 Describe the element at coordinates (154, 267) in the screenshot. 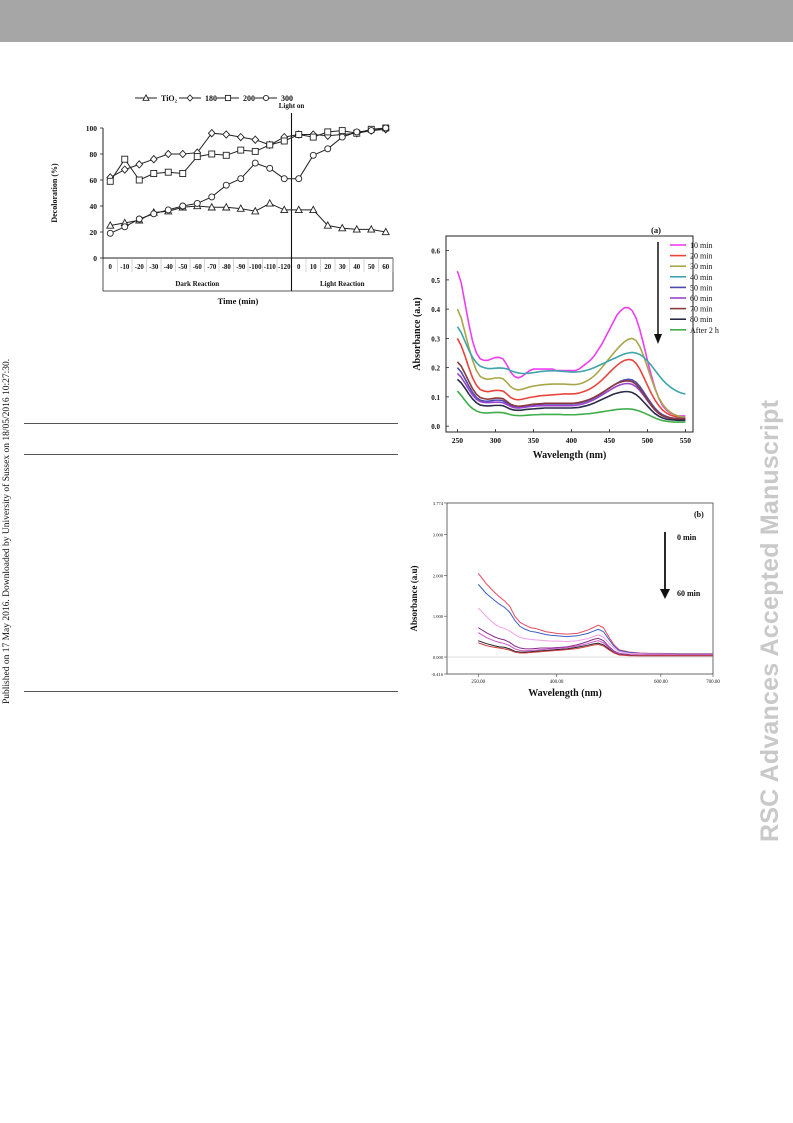

I see `x-tick-label-3: -30` at that location.